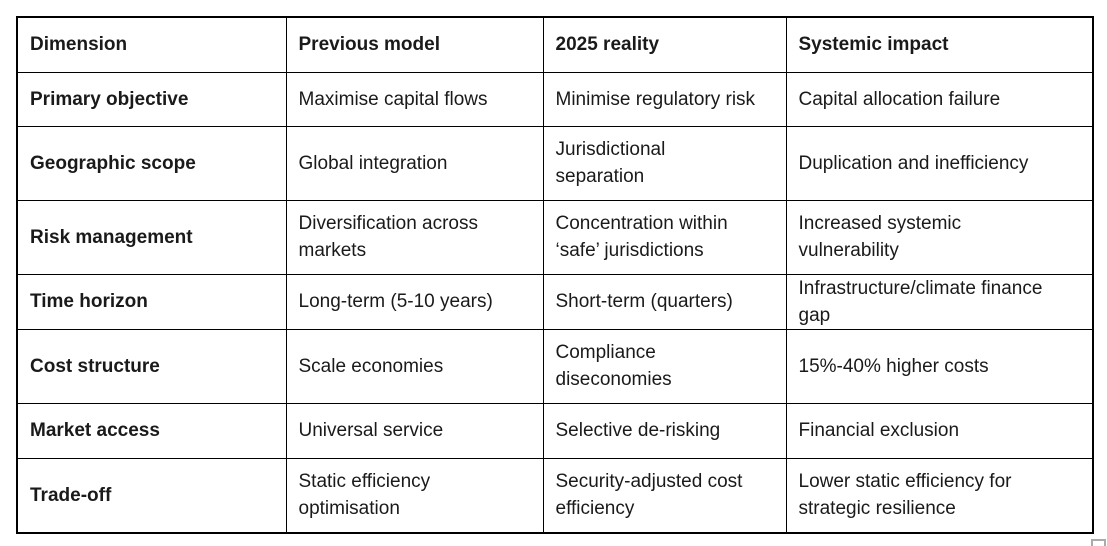 The width and height of the screenshot is (1107, 546). What do you see at coordinates (664, 44) in the screenshot?
I see `column-header-2025-reality: 2025 reality` at bounding box center [664, 44].